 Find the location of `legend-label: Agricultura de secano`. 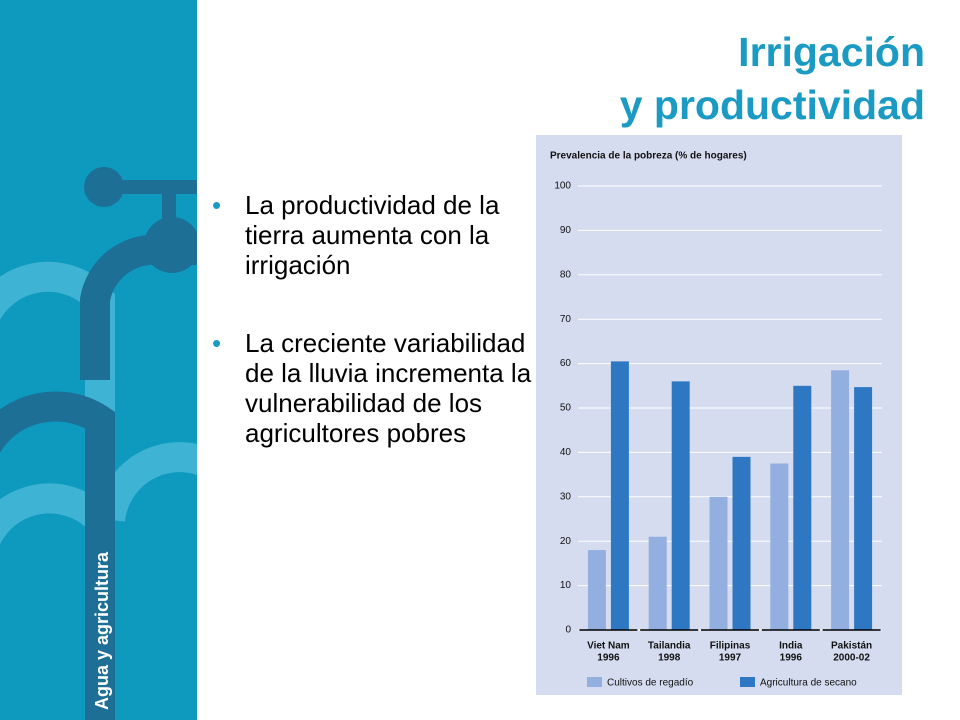

legend-label: Agricultura de secano is located at coordinates (808, 683).